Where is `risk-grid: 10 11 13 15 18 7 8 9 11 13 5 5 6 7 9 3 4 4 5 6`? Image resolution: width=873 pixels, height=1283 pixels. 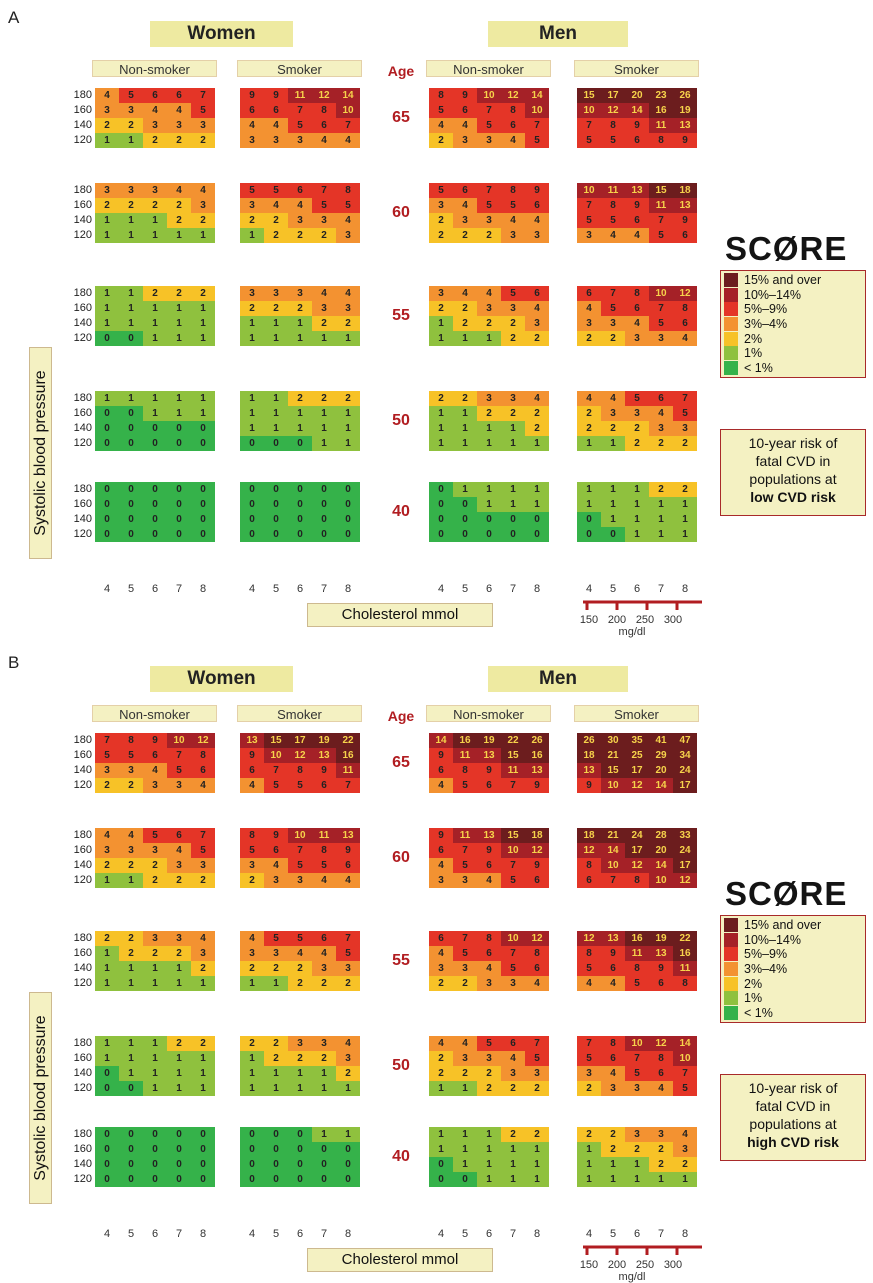
risk-grid: 10 11 13 15 18 7 8 9 11 13 5 5 6 7 9 3 4 4 5 6 is located at coordinates (637, 213).